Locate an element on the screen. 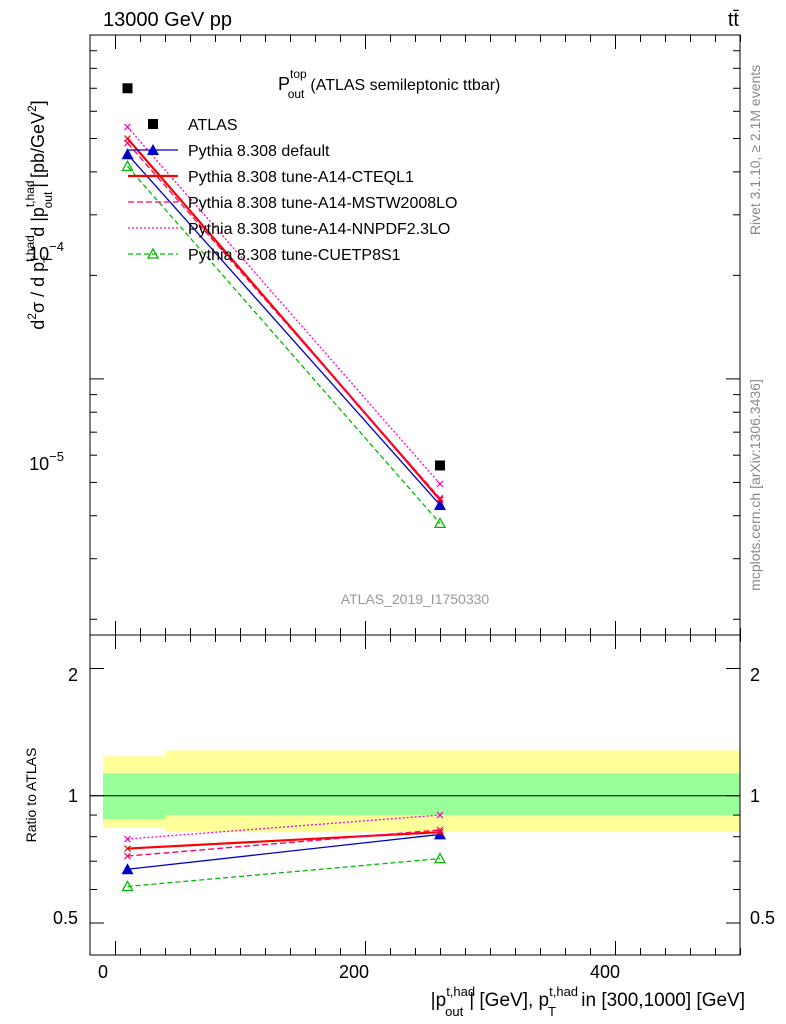 The image size is (786, 1024). xlabel-part-range: in [300,1000] [GeV] is located at coordinates (660, 1000).